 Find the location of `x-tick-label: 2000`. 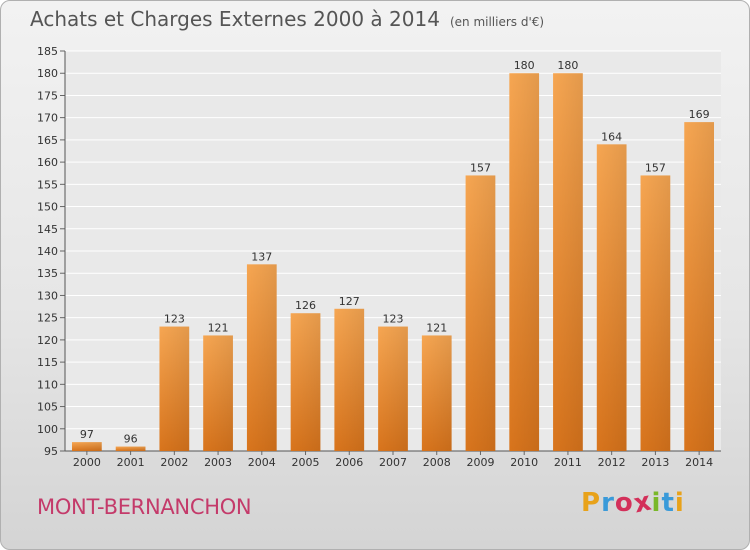

x-tick-label: 2000 is located at coordinates (87, 462).